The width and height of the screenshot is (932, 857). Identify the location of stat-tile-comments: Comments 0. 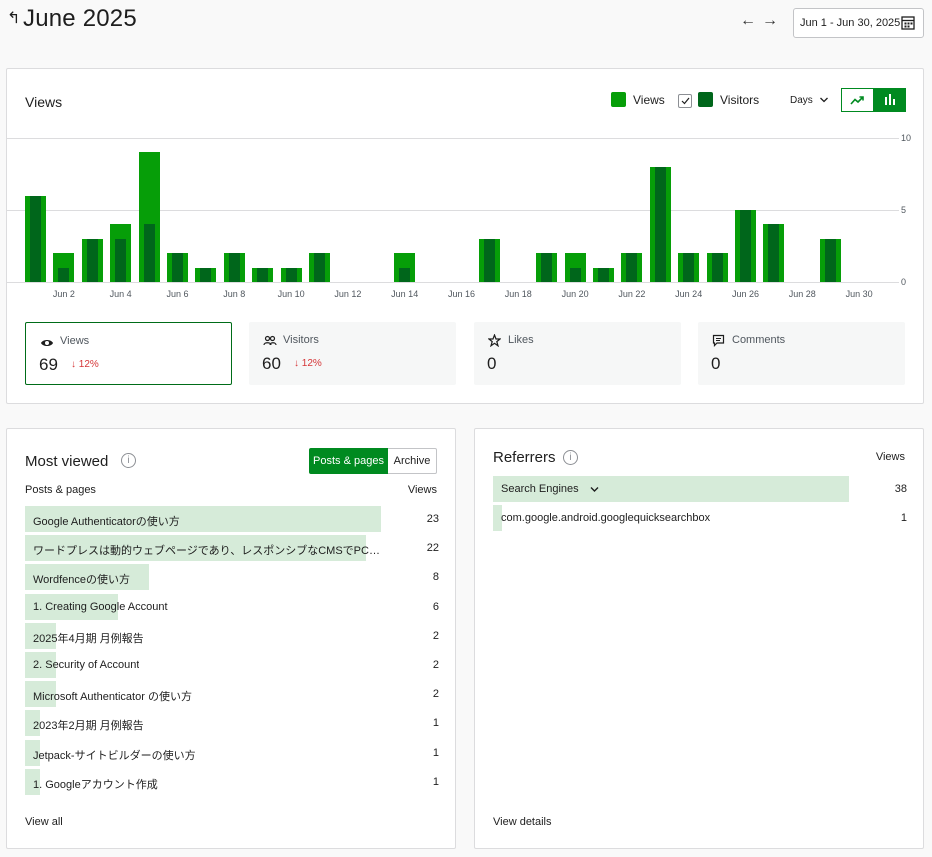
(801, 353).